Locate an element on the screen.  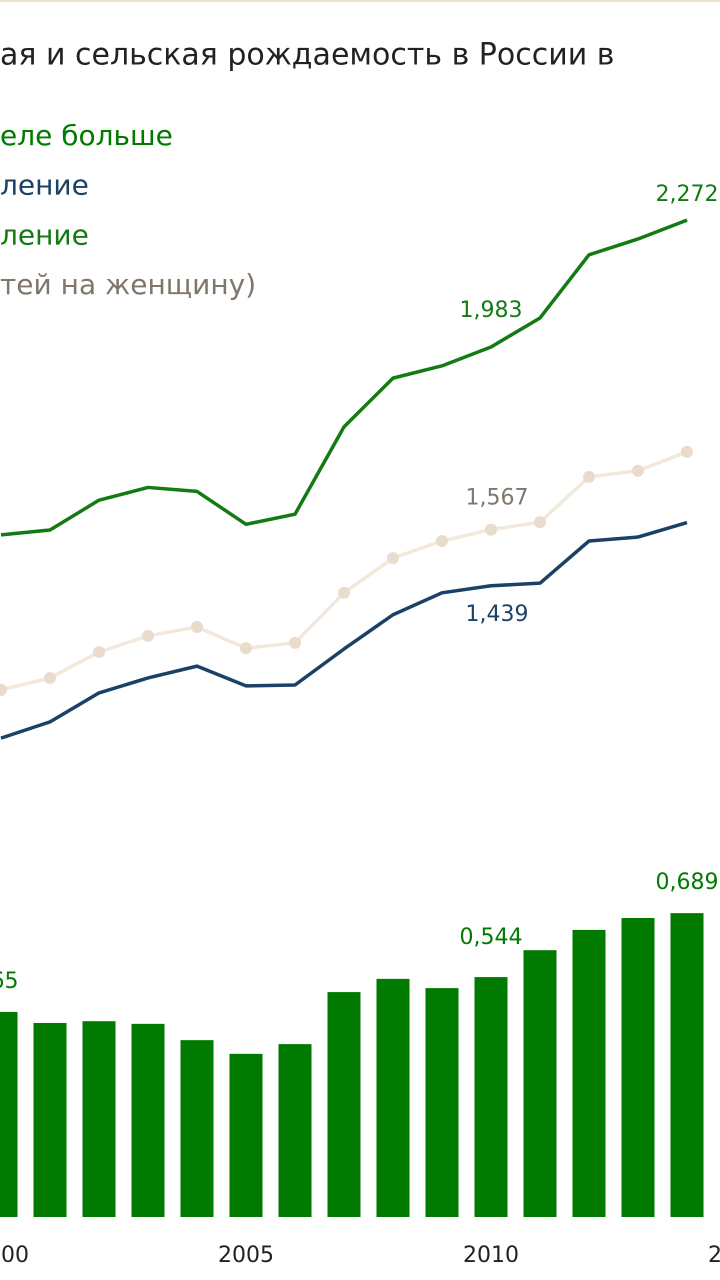
legend-entry: еле больше is located at coordinates (86, 135).